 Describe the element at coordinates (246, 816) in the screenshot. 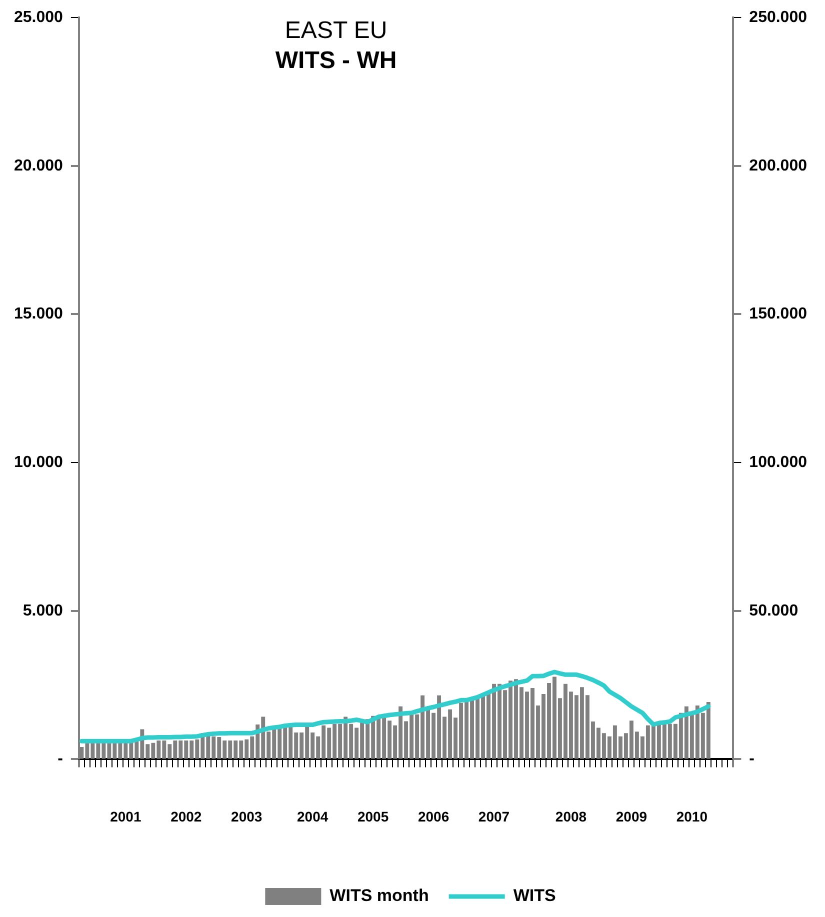

I see `x-tick-label: 2003` at that location.